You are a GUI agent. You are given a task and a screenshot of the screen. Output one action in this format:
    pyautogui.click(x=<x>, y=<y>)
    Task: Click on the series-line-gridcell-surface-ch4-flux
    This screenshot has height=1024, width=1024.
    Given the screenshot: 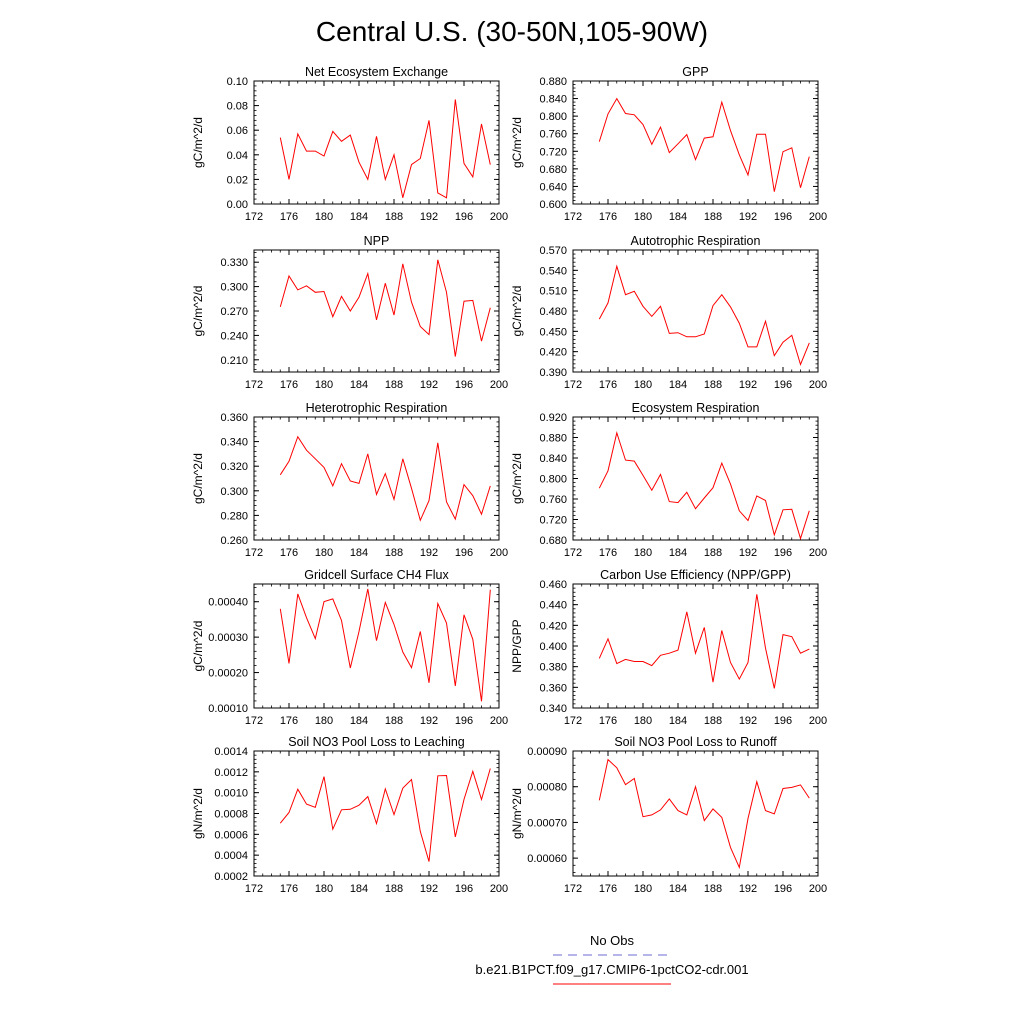 What is the action you would take?
    pyautogui.click(x=385, y=645)
    